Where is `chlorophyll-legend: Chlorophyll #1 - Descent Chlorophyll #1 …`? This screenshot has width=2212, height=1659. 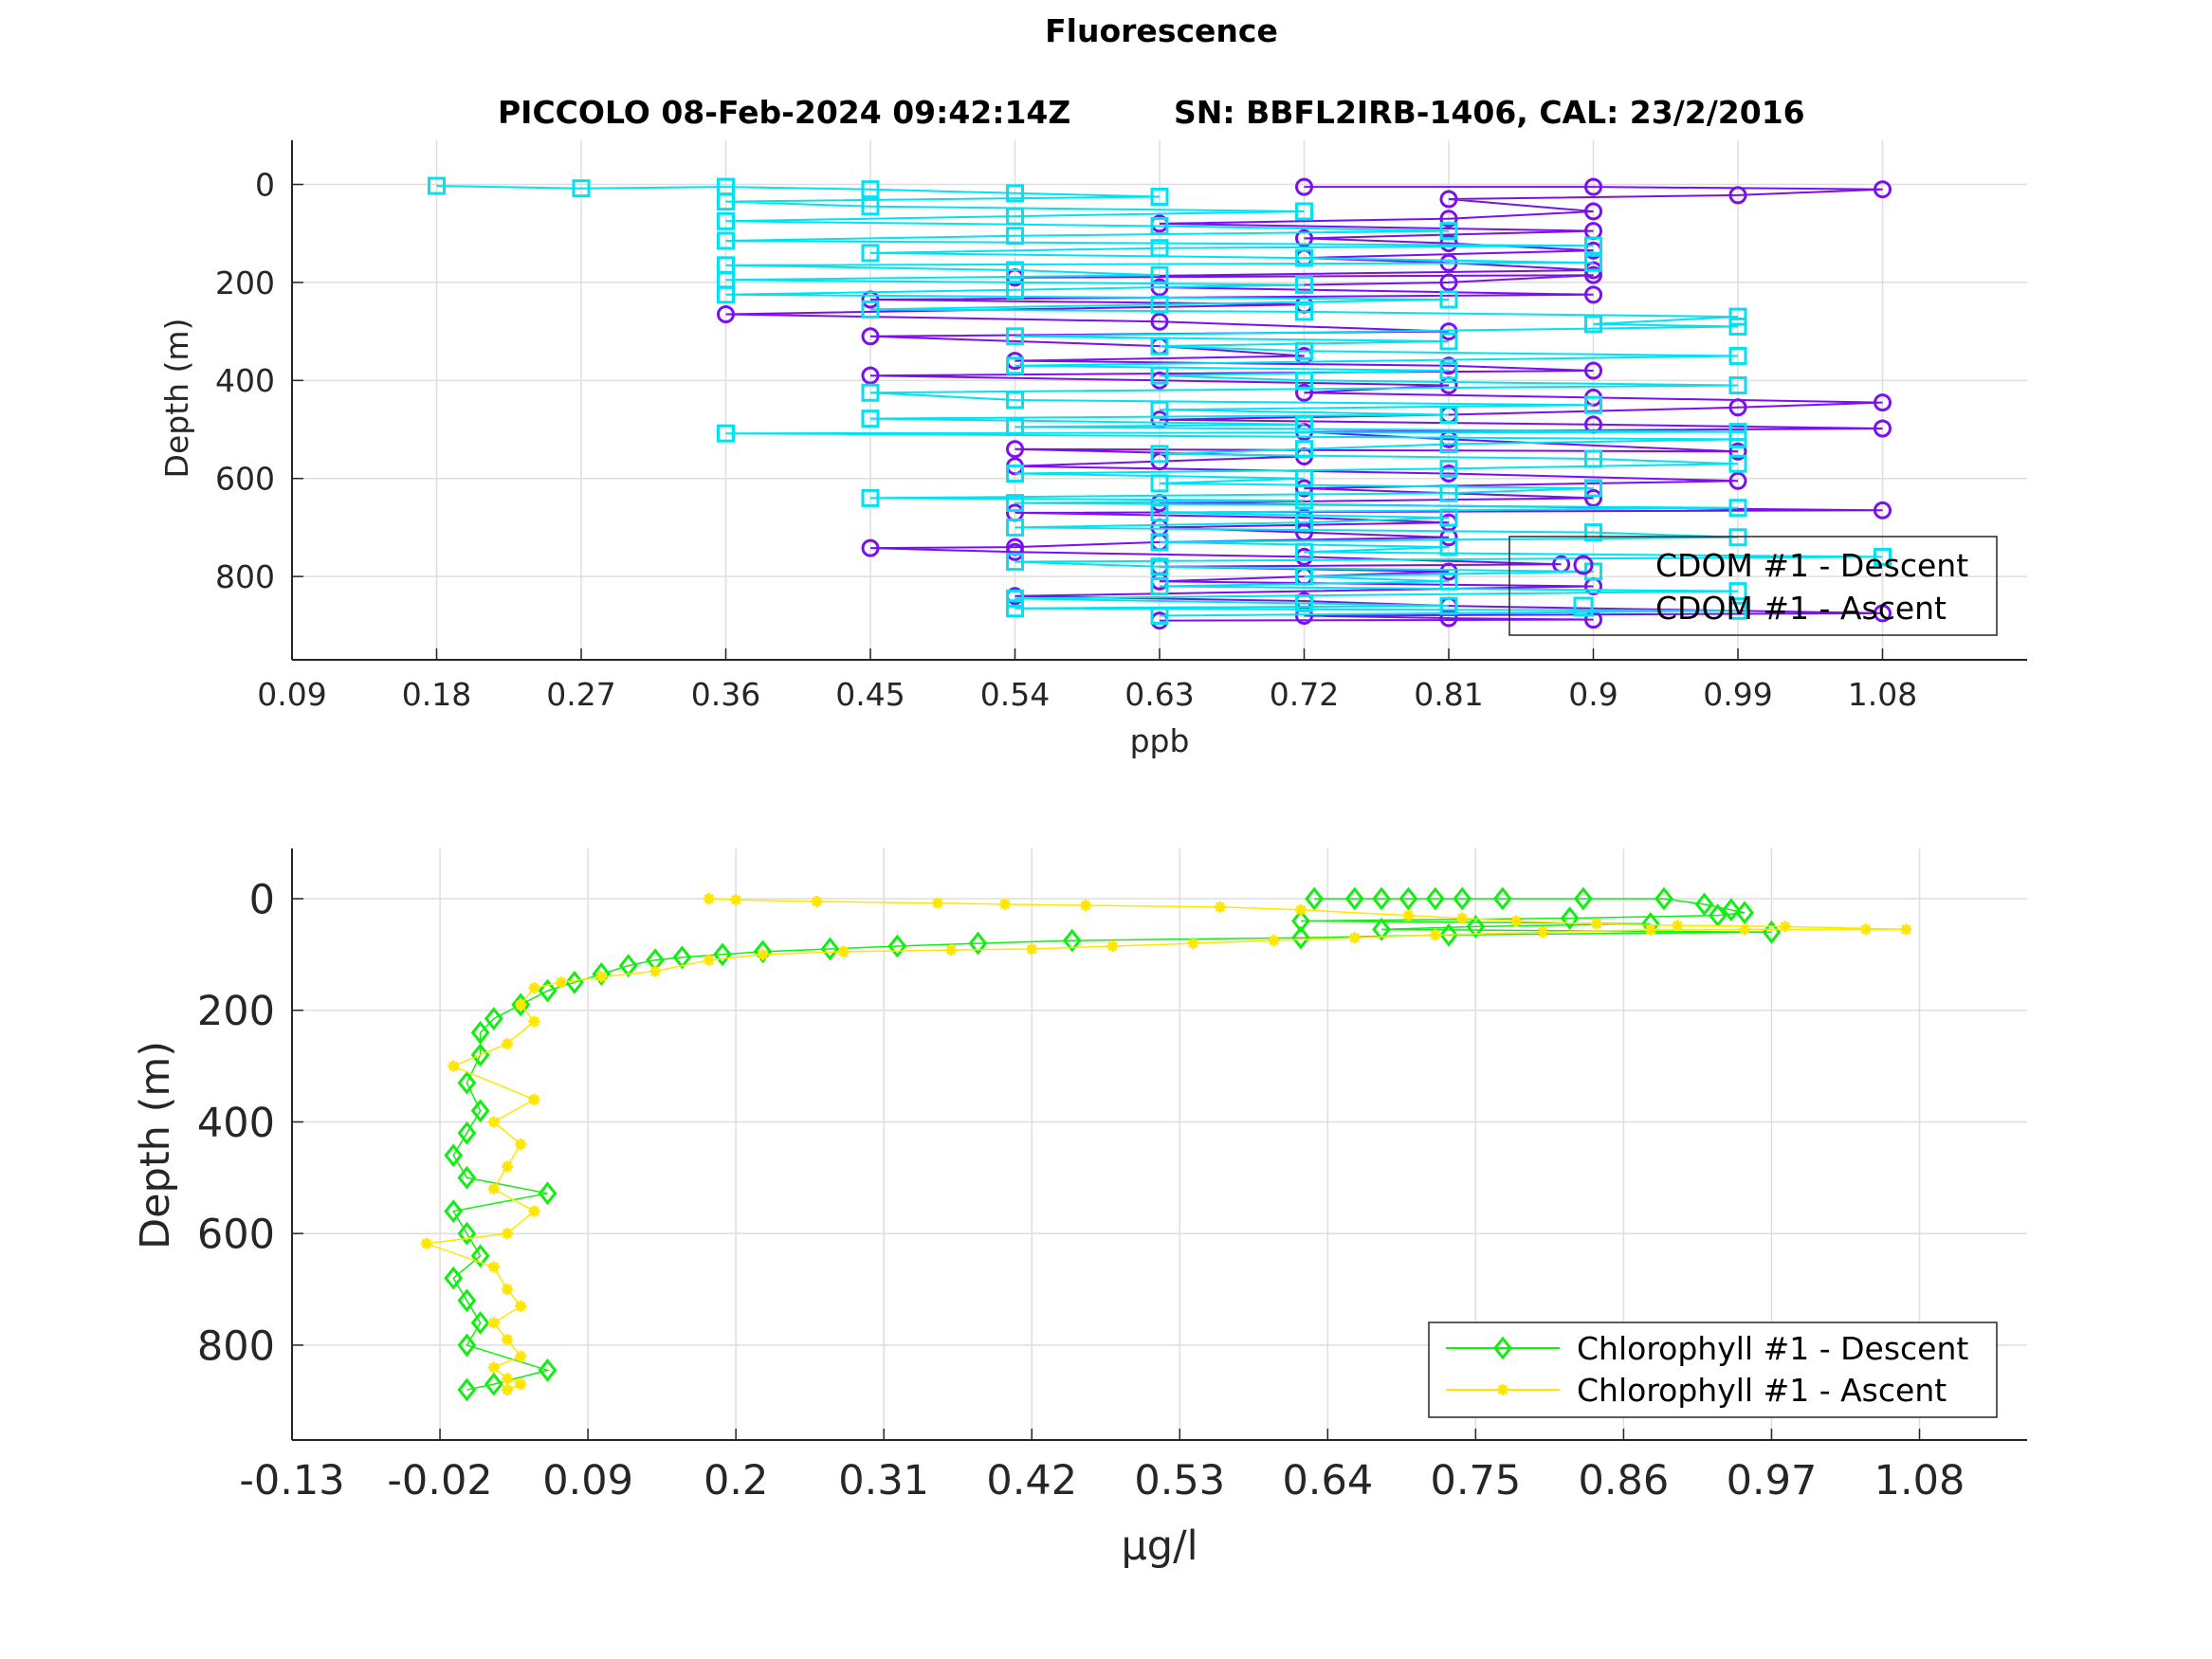
chlorophyll-legend: Chlorophyll #1 - Descent Chlorophyll #1 … is located at coordinates (1713, 1370).